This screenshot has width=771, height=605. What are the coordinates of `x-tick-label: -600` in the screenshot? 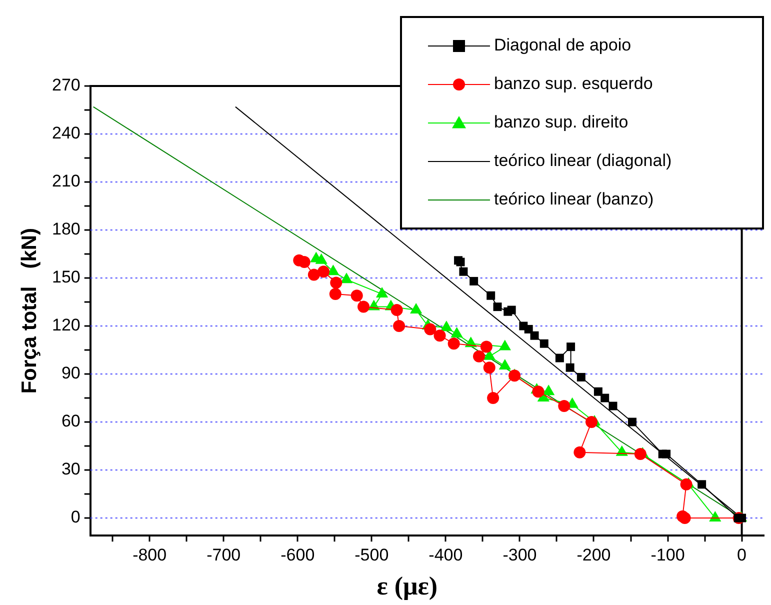 It's located at (297, 554).